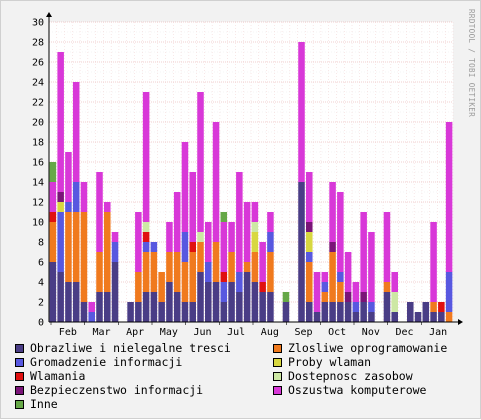 The height and width of the screenshot is (420, 481). I want to click on x-tick-label: May, so click(169, 332).